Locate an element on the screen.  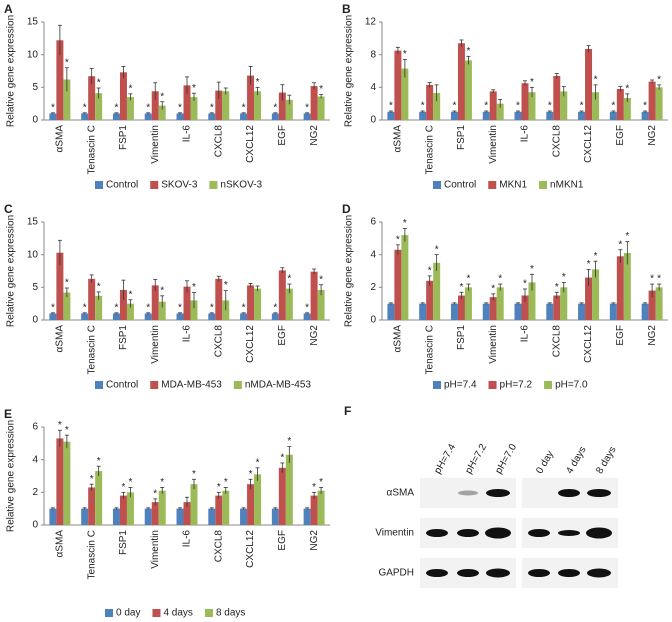
y-tick-label: 8 is located at coordinates (373, 54).